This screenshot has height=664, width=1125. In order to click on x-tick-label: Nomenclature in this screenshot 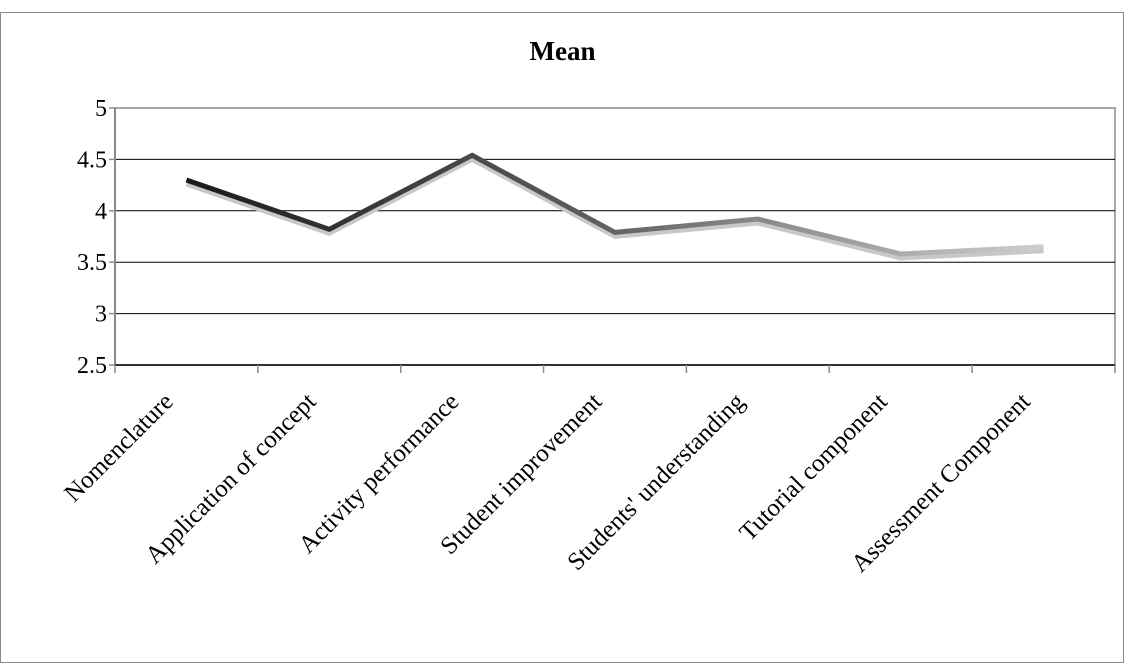, I will do `click(118, 447)`.